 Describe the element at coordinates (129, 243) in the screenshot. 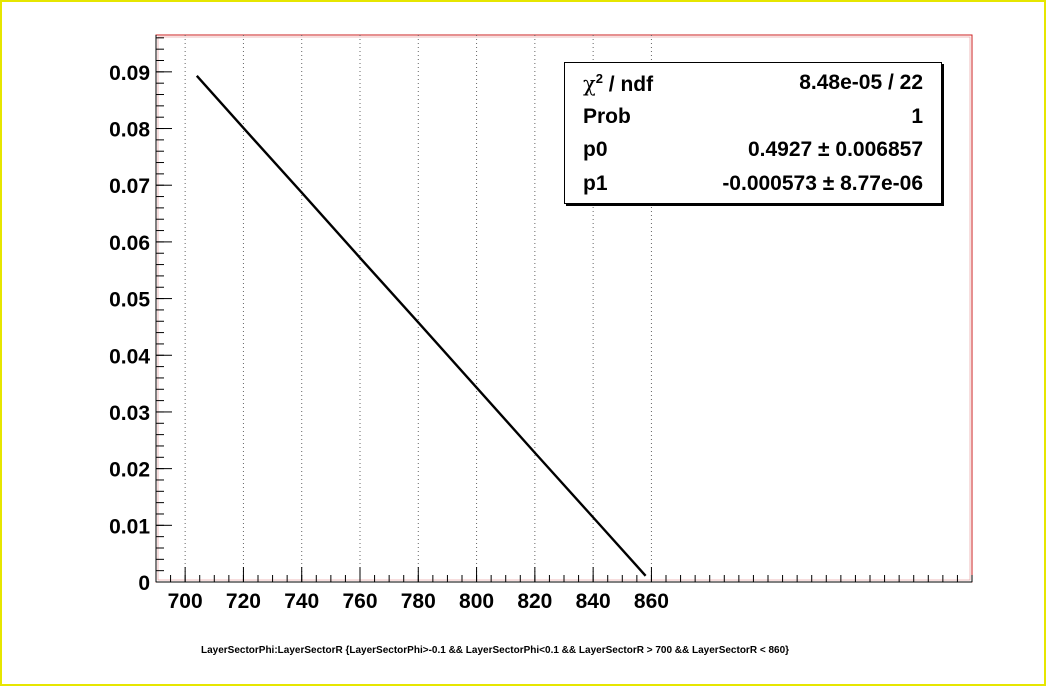

I see `y-tick-label: 0.06` at that location.